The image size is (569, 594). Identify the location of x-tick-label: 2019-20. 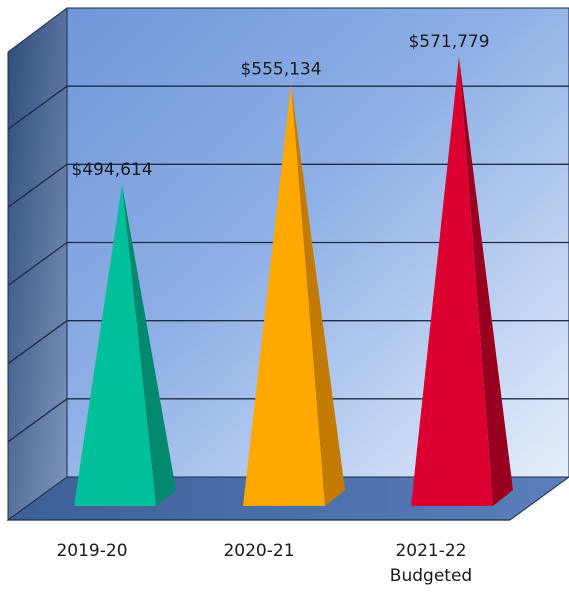
(91, 551).